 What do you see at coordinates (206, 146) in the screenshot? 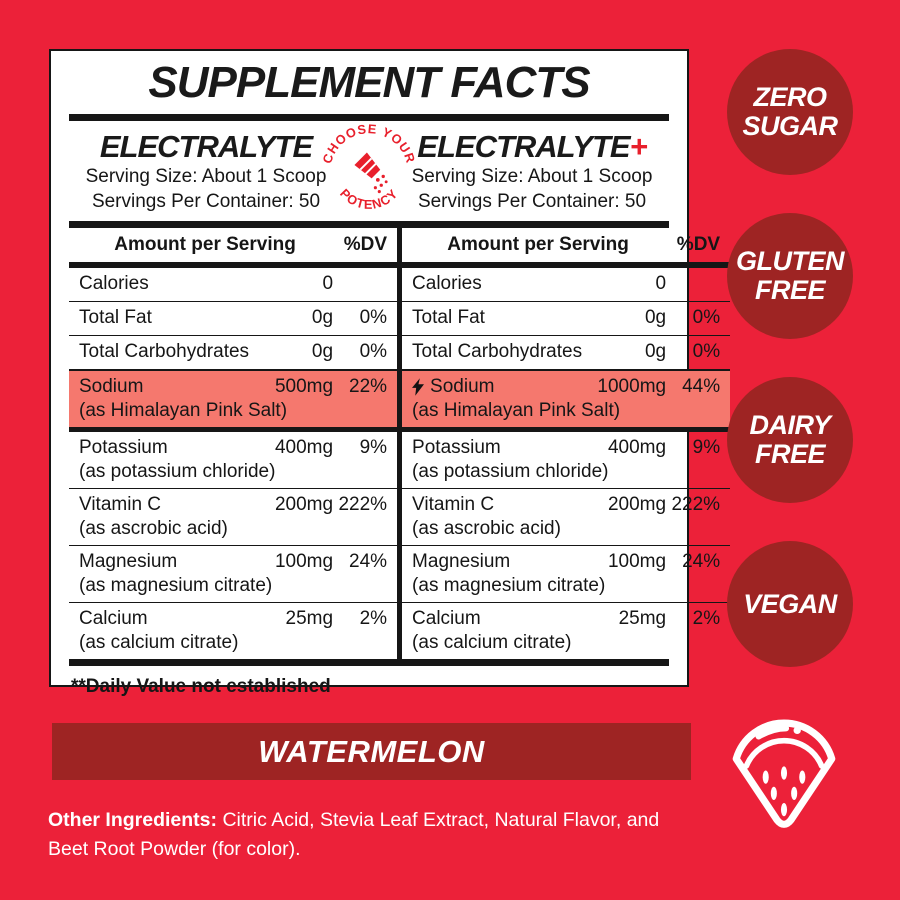
I see `variant-name-left: ELECTRALYTE` at bounding box center [206, 146].